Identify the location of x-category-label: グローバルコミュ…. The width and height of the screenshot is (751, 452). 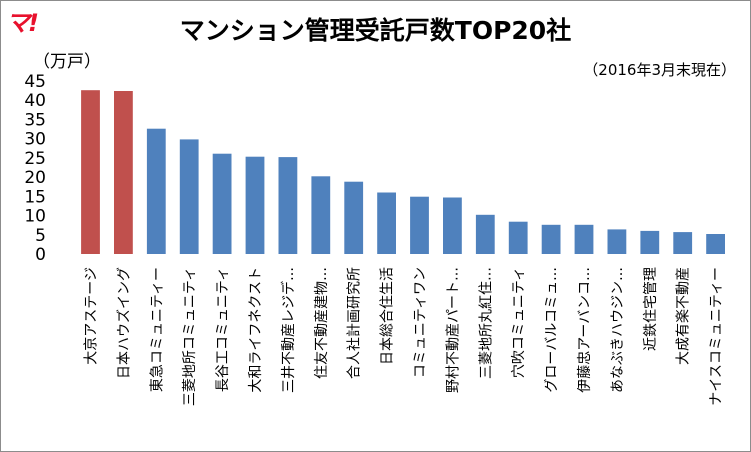
(552, 330).